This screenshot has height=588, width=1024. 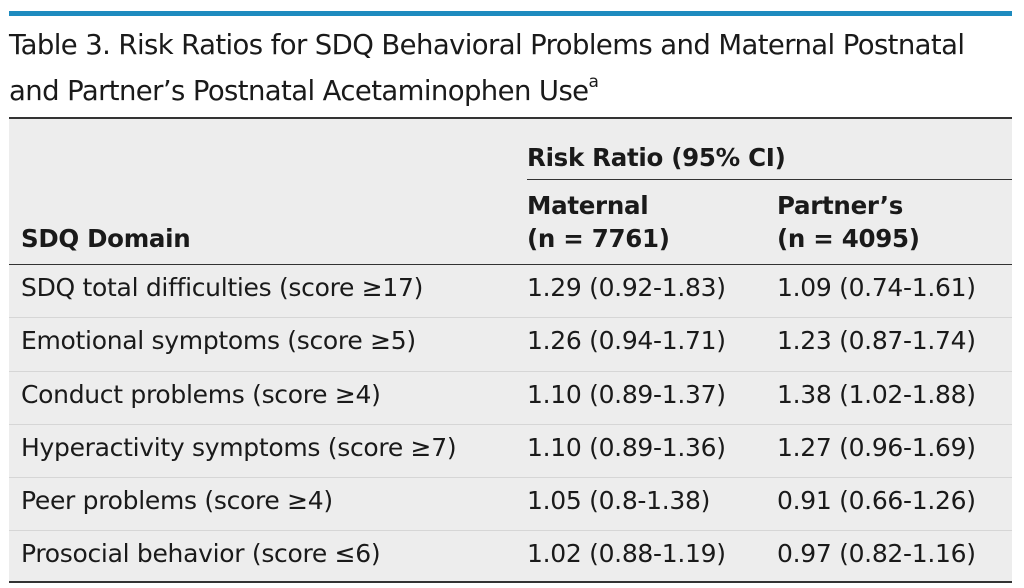 What do you see at coordinates (876, 341) in the screenshot?
I see `cell-partner-rr: 1.23 (0.87-1.74)` at bounding box center [876, 341].